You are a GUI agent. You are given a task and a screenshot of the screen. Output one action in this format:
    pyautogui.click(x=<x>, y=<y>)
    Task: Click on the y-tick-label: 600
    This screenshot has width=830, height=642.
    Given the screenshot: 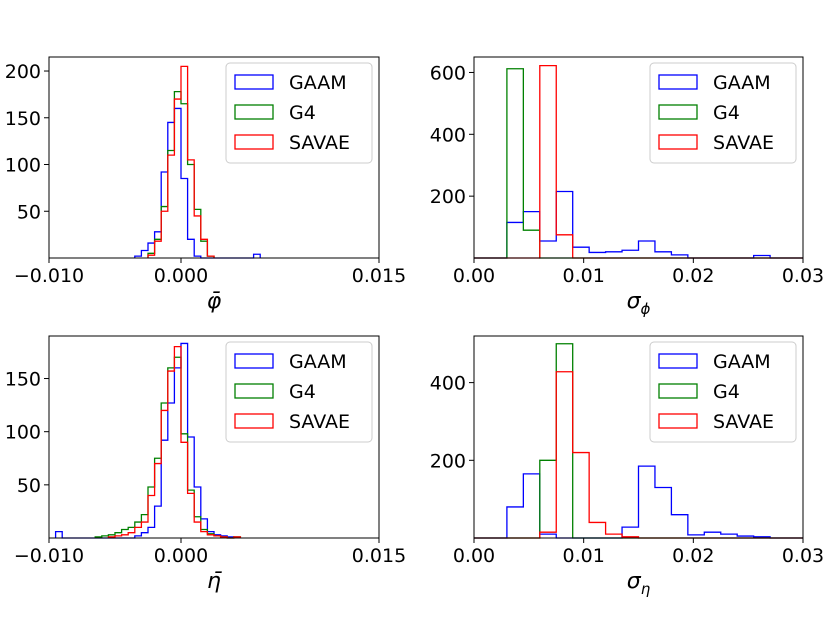 What is the action you would take?
    pyautogui.click(x=448, y=73)
    